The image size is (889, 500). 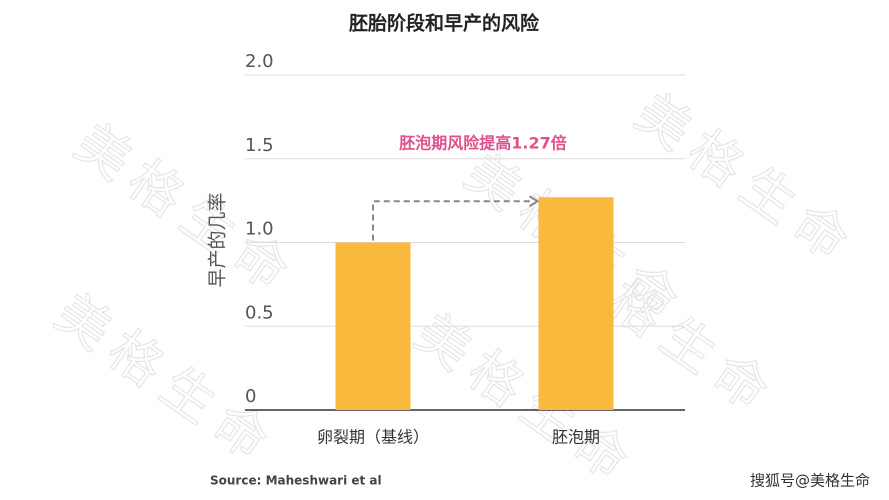 What do you see at coordinates (482, 143) in the screenshot?
I see `annotation: 胚泡期风险提高1.27倍` at bounding box center [482, 143].